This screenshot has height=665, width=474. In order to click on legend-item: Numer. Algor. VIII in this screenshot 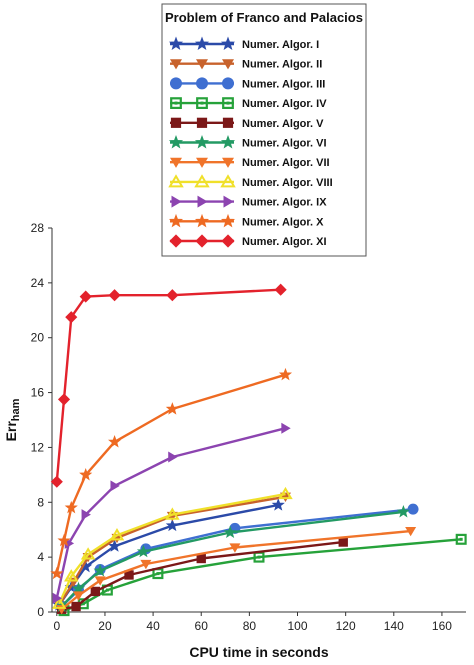, I will do `click(250, 181)`.